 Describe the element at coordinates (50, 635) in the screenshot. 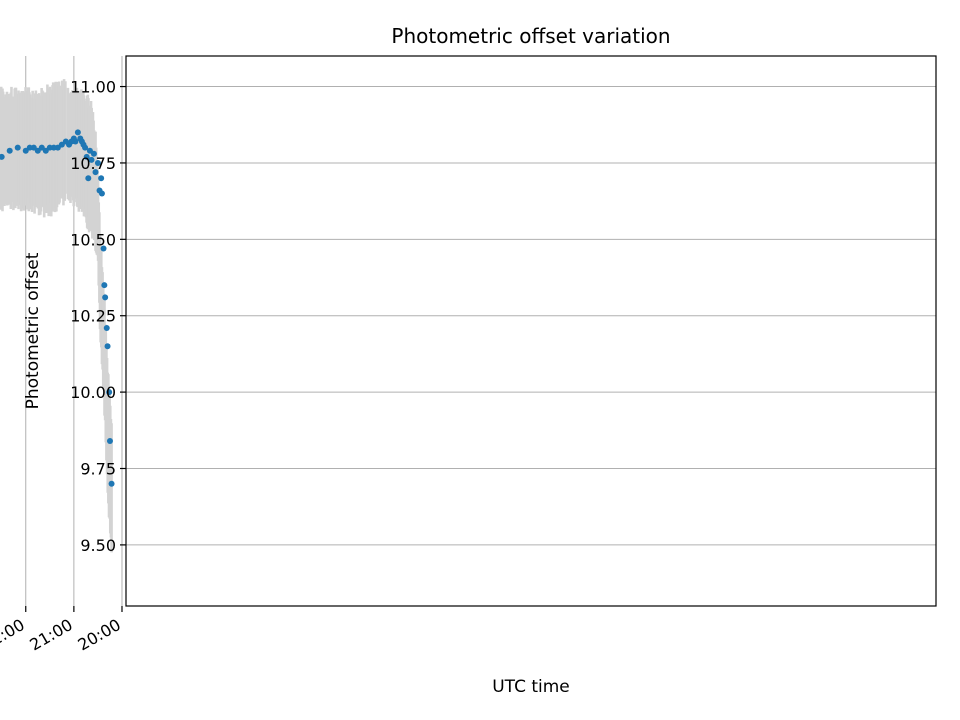

I see `x-tick-label: 21:00` at that location.